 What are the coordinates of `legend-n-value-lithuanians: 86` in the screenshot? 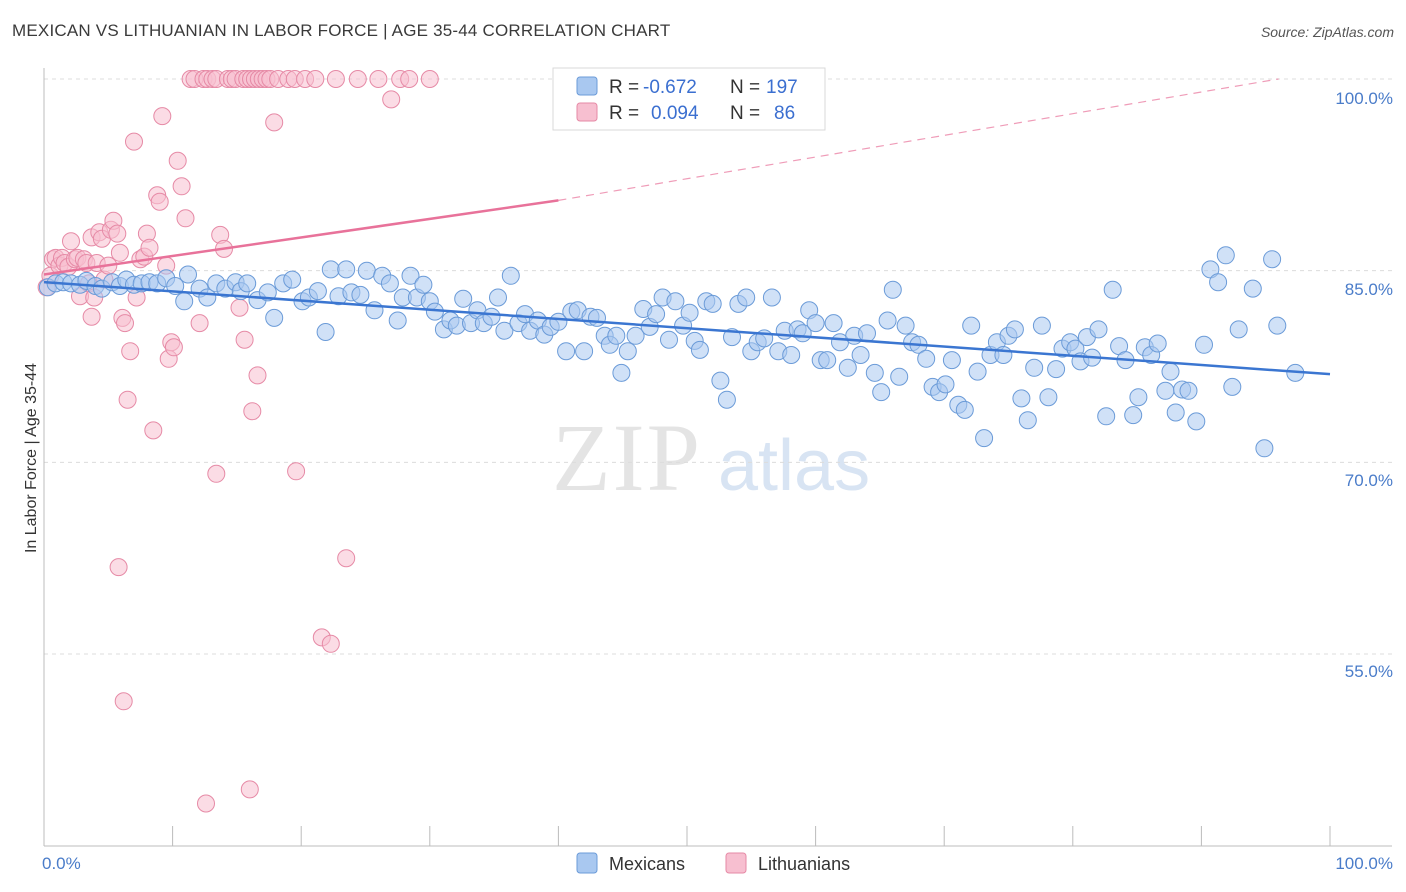 It's located at (784, 113).